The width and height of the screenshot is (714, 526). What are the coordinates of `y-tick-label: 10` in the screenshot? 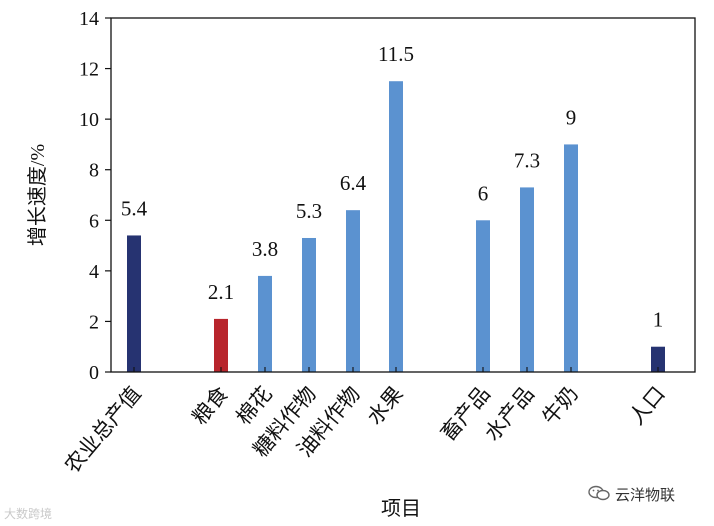 It's located at (89, 120).